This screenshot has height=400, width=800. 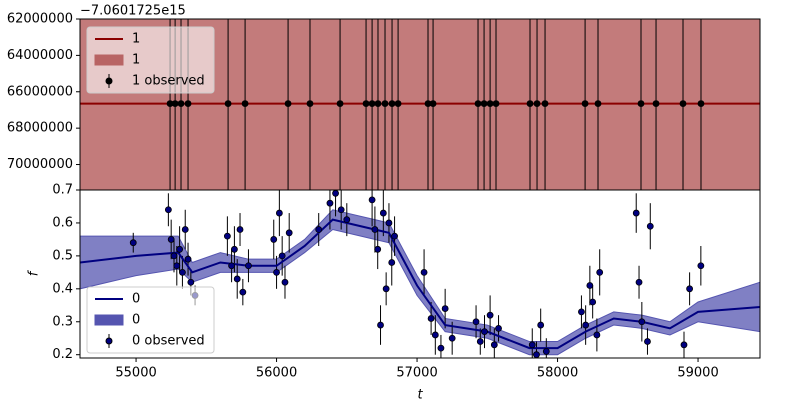 I want to click on x-tick-label: 56000, so click(x=276, y=373).